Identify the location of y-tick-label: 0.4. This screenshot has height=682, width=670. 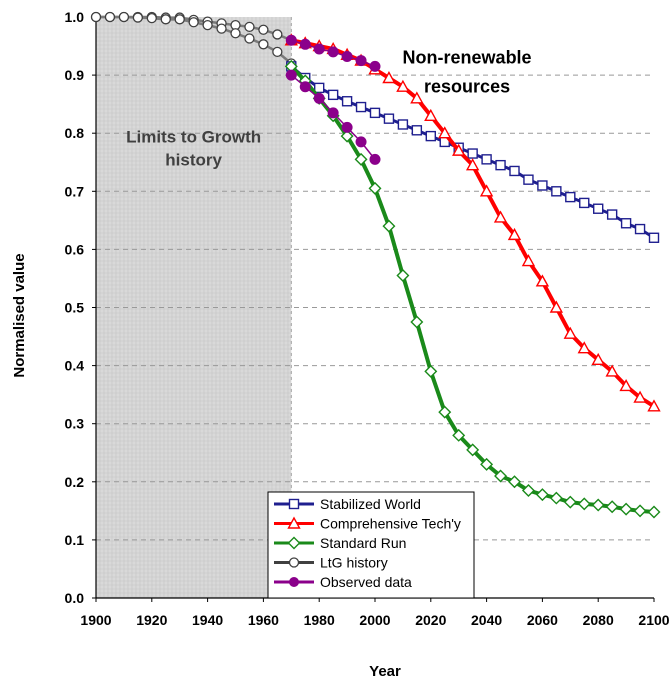
(75, 366).